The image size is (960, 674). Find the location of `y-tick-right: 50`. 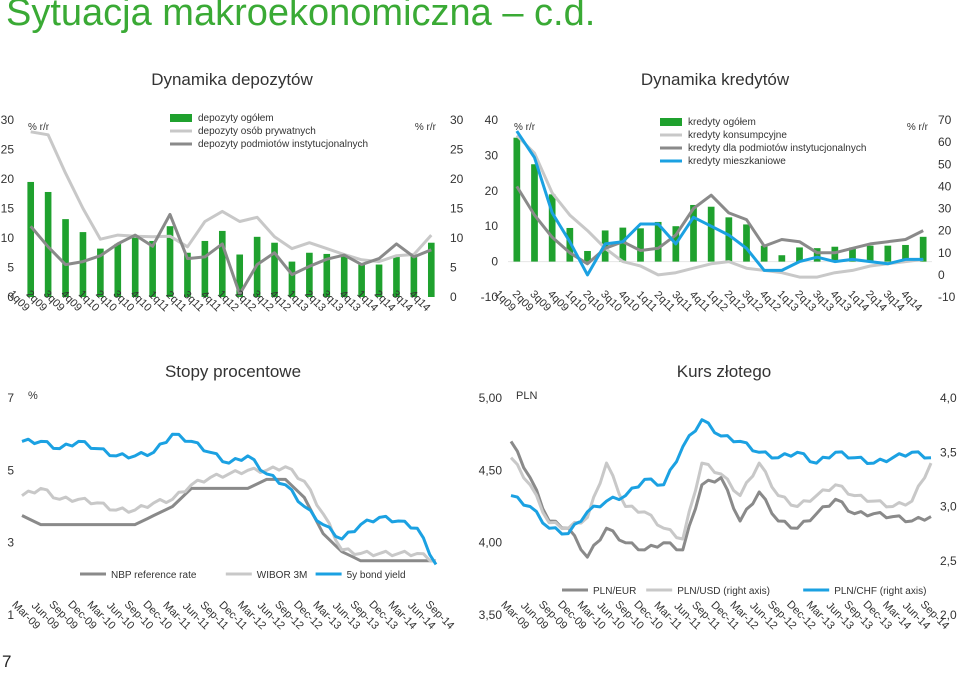

y-tick-right: 50 is located at coordinates (945, 164).